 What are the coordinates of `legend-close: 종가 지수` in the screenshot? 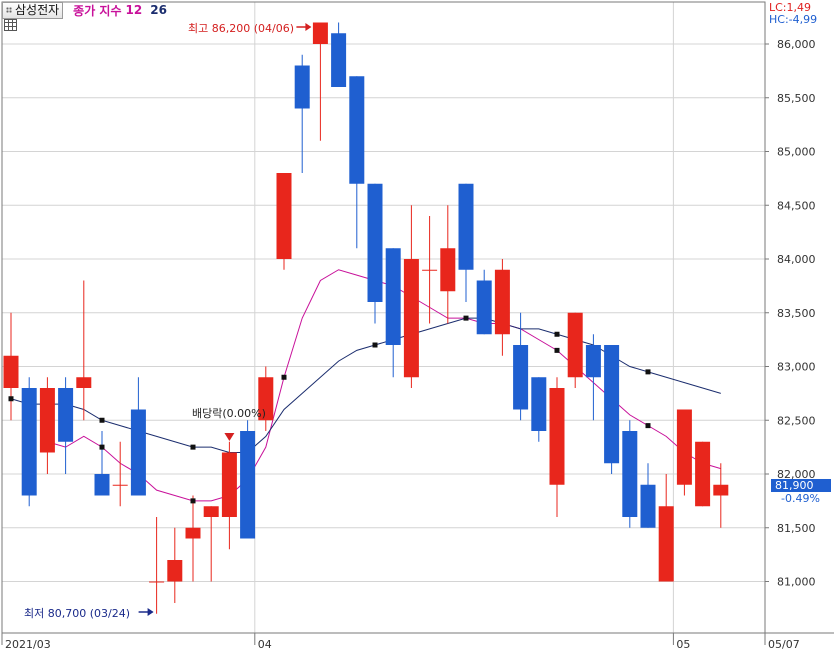 It's located at (97, 10).